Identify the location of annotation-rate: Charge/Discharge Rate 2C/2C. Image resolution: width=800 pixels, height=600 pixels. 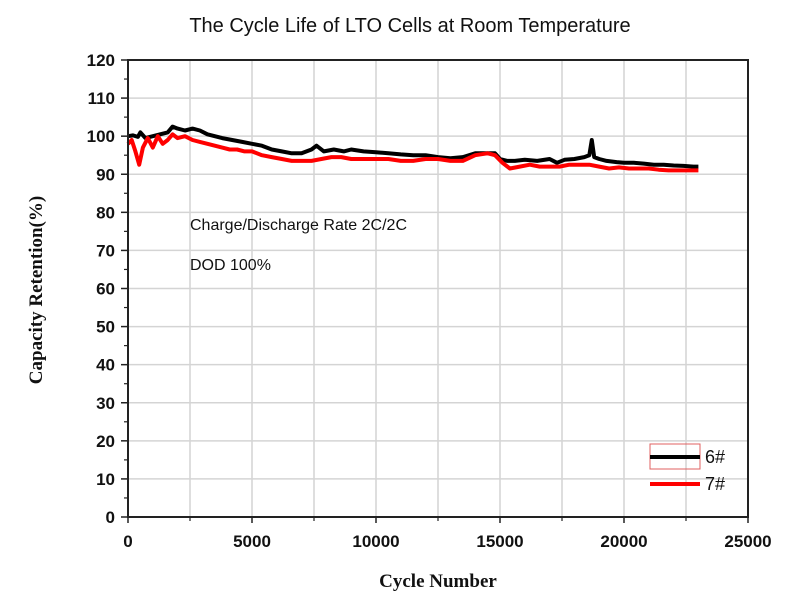
(298, 225).